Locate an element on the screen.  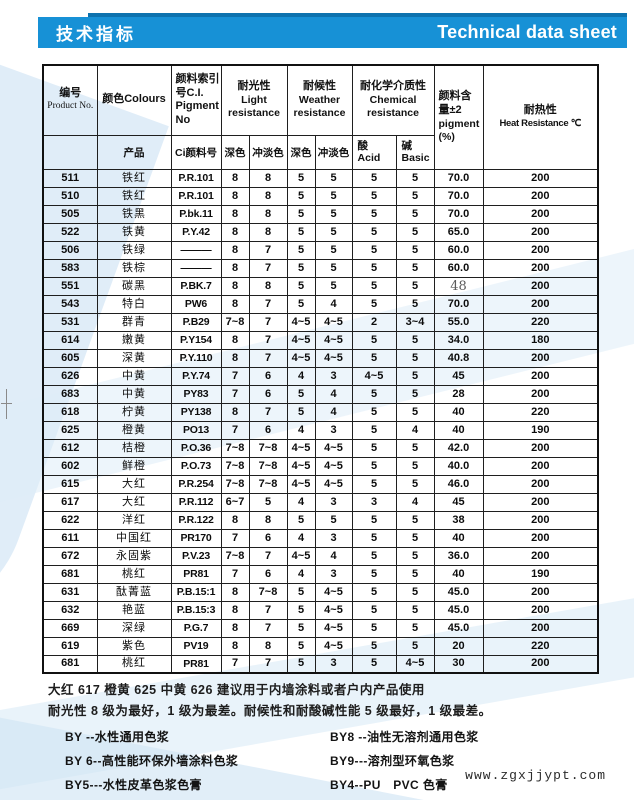
table-row: 511 铁红 P.R.101 8 8 5 5 5 5 70.0 200 is located at coordinates (320, 178).